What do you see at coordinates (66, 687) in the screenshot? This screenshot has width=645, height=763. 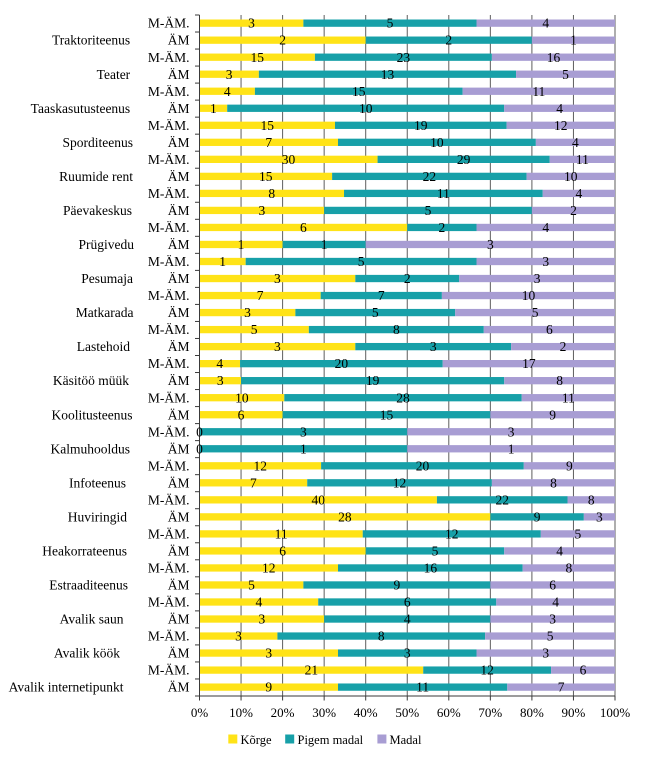 I see `svg-text: Avalik internetipunkt` at bounding box center [66, 687].